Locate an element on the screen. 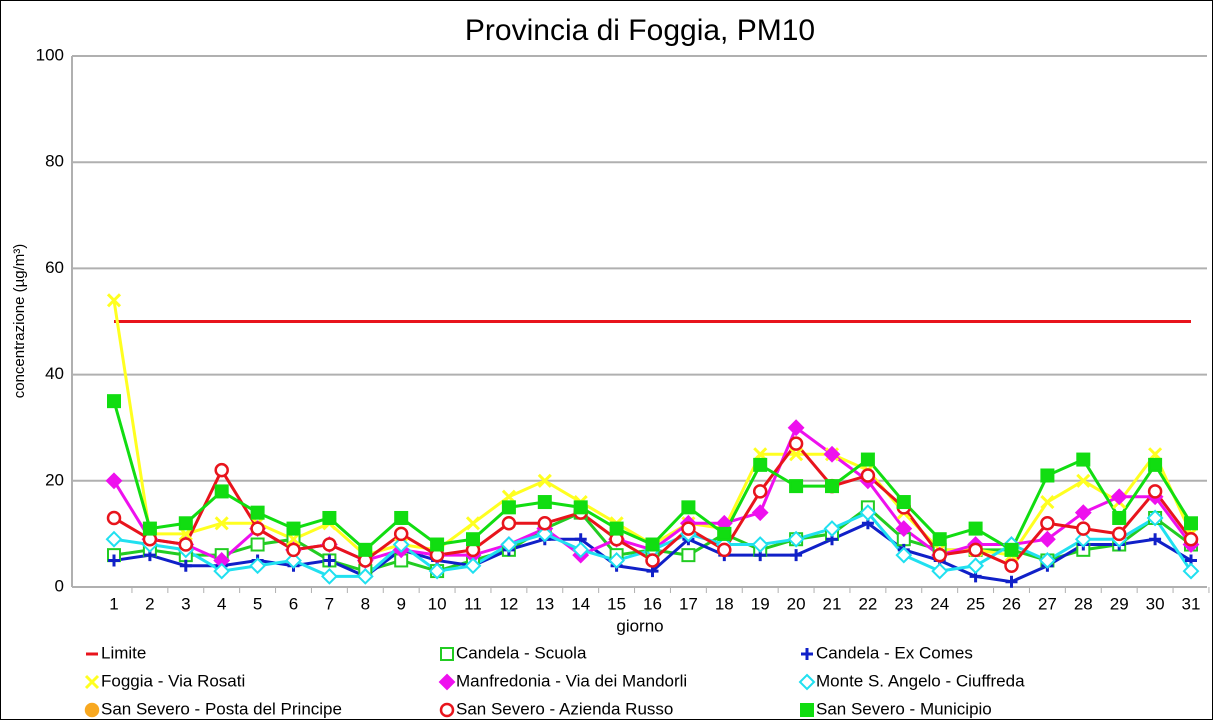 This screenshot has width=1213, height=720. y-tick-label: 100 is located at coordinates (50, 54).